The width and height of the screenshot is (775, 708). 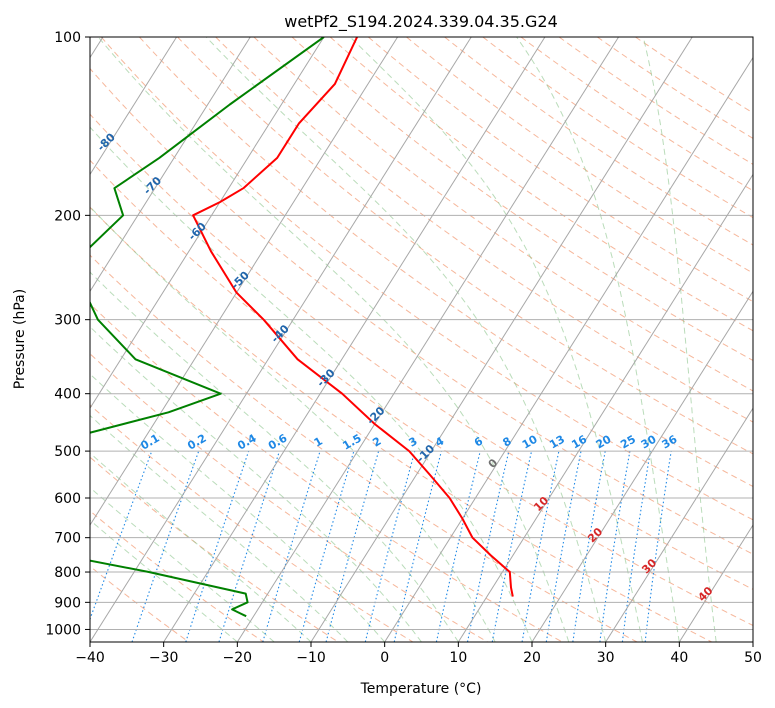 What do you see at coordinates (579, 441) in the screenshot?
I see `mixing-ratio-label: 16` at bounding box center [579, 441].